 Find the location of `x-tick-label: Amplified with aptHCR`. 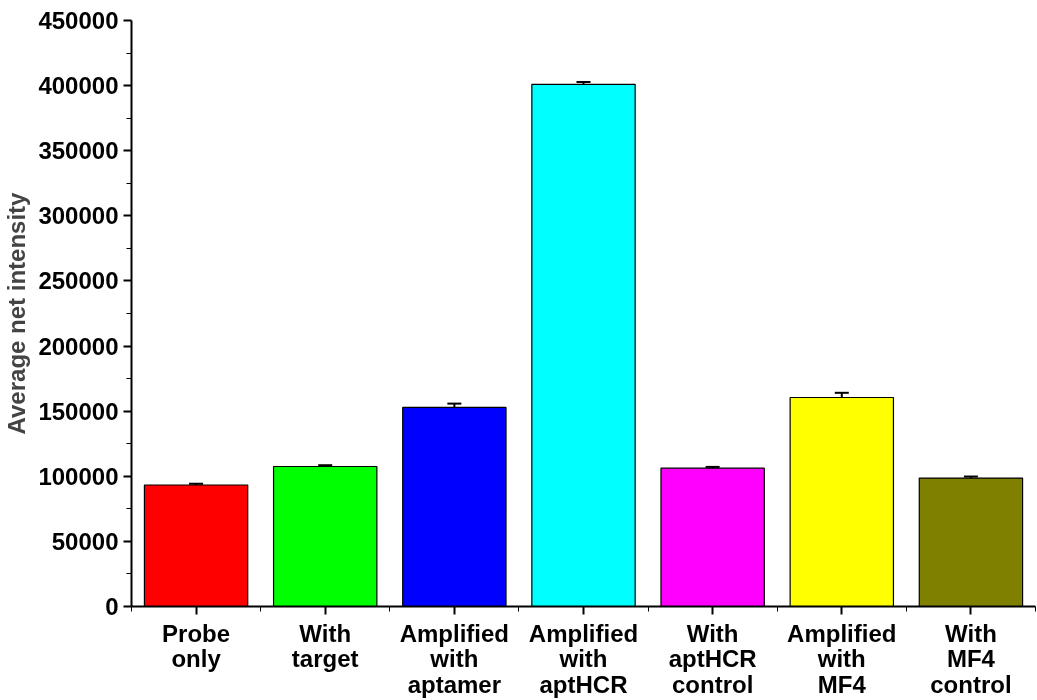

x-tick-label: Amplified with aptHCR is located at coordinates (583, 658).